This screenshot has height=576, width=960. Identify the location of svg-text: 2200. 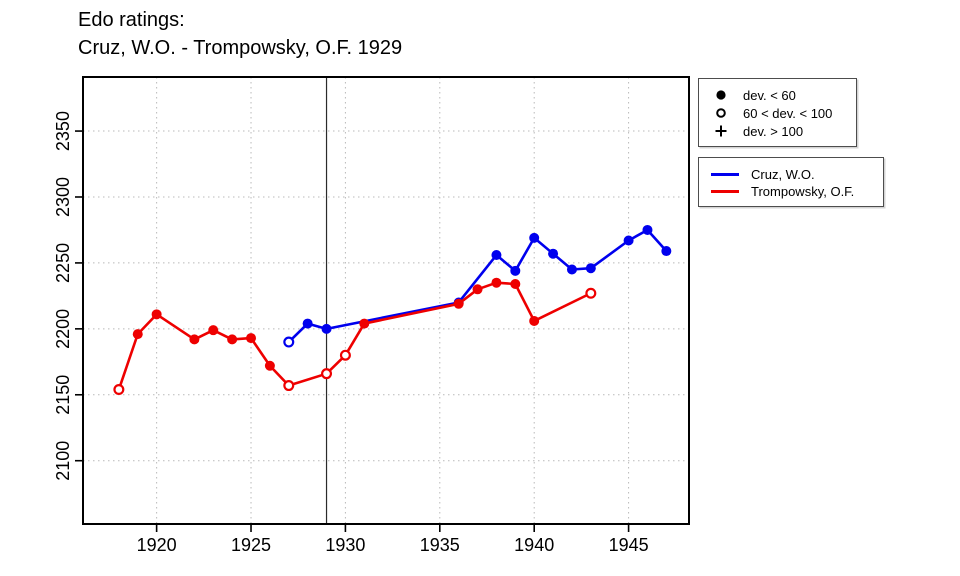
(63, 329).